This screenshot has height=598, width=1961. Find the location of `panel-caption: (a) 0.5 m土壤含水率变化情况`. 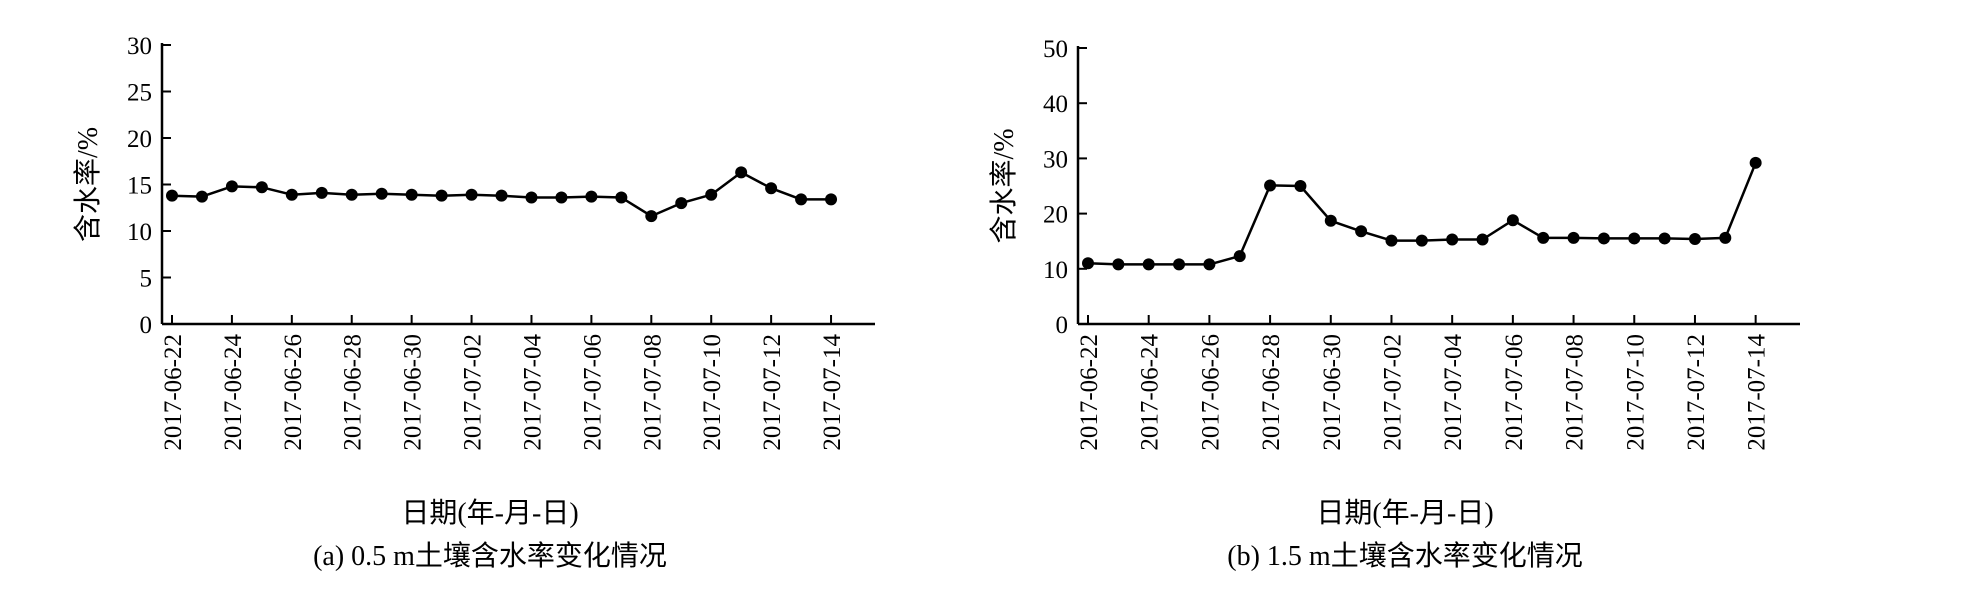

panel-caption: (a) 0.5 m土壤含水率变化情况 is located at coordinates (490, 556).